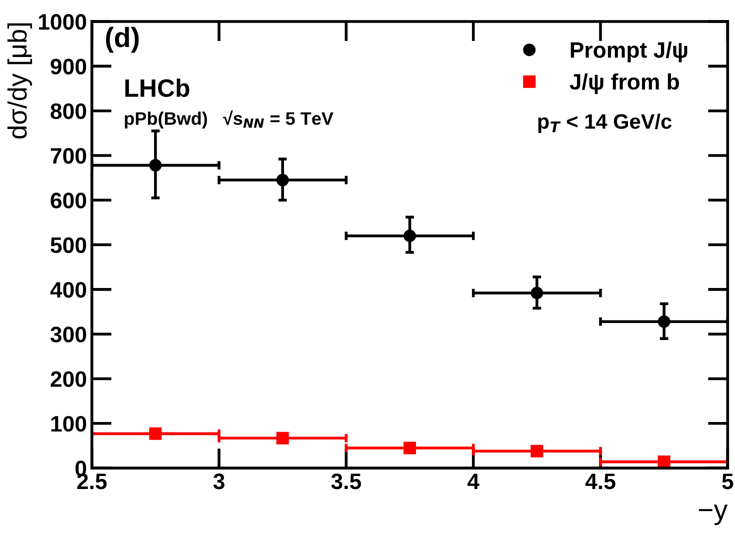  Describe the element at coordinates (600, 482) in the screenshot. I see `x-tick-label: 4.5` at that location.